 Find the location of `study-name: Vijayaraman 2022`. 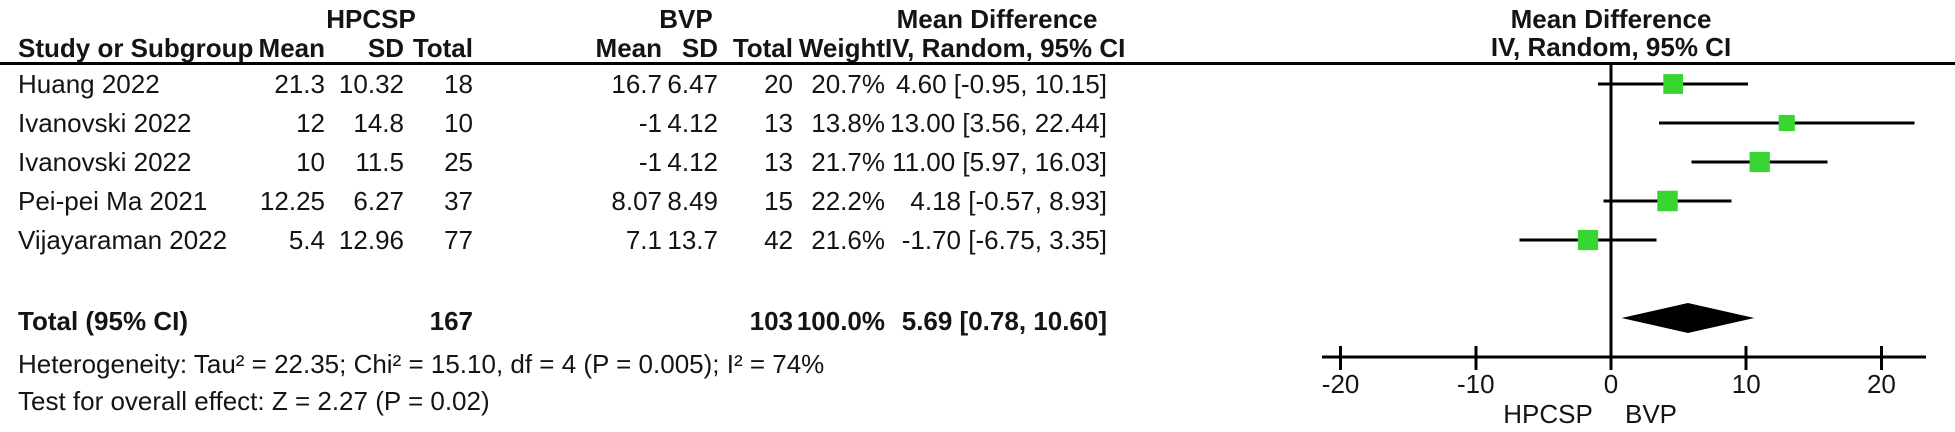

study-name: Vijayaraman 2022 is located at coordinates (123, 239).